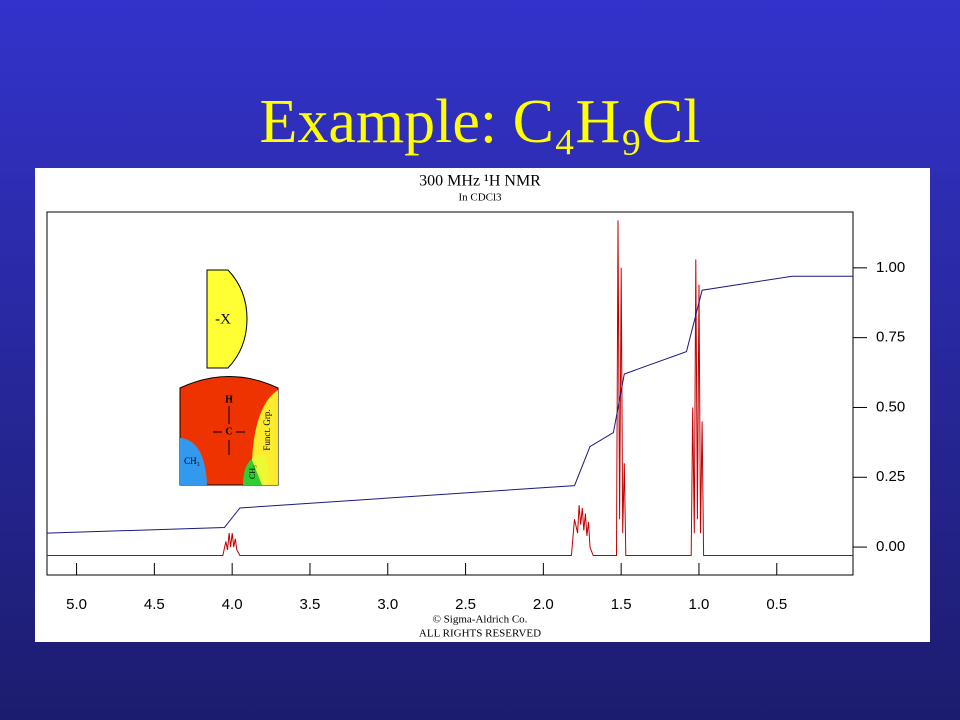 This screenshot has width=960, height=720. Describe the element at coordinates (252, 472) in the screenshot. I see `ch3-right-label: CH₃` at that location.